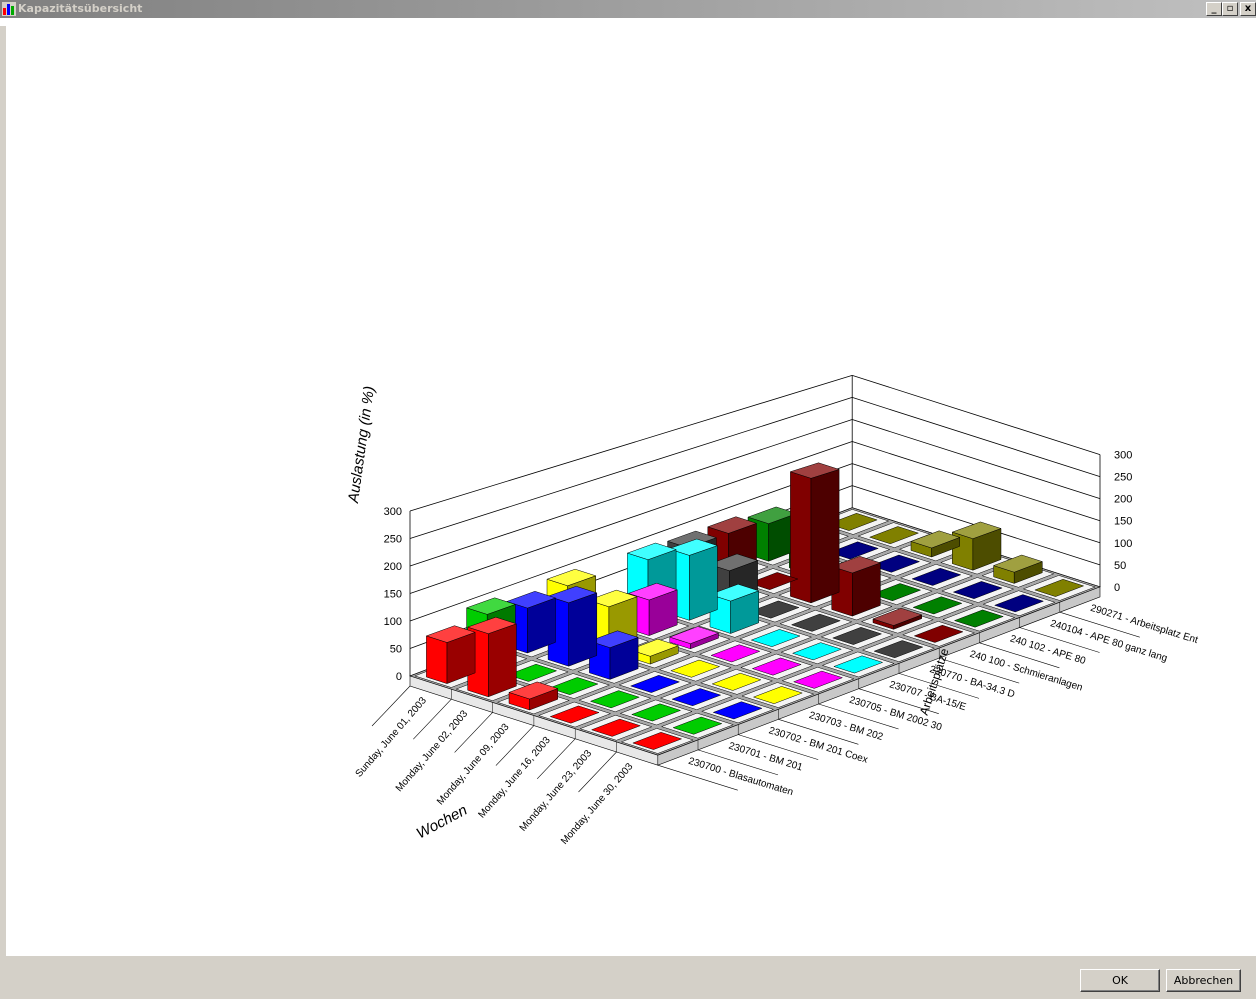 The width and height of the screenshot is (1256, 999). Describe the element at coordinates (442, 822) in the screenshot. I see `x-axis-title: Wochen` at that location.